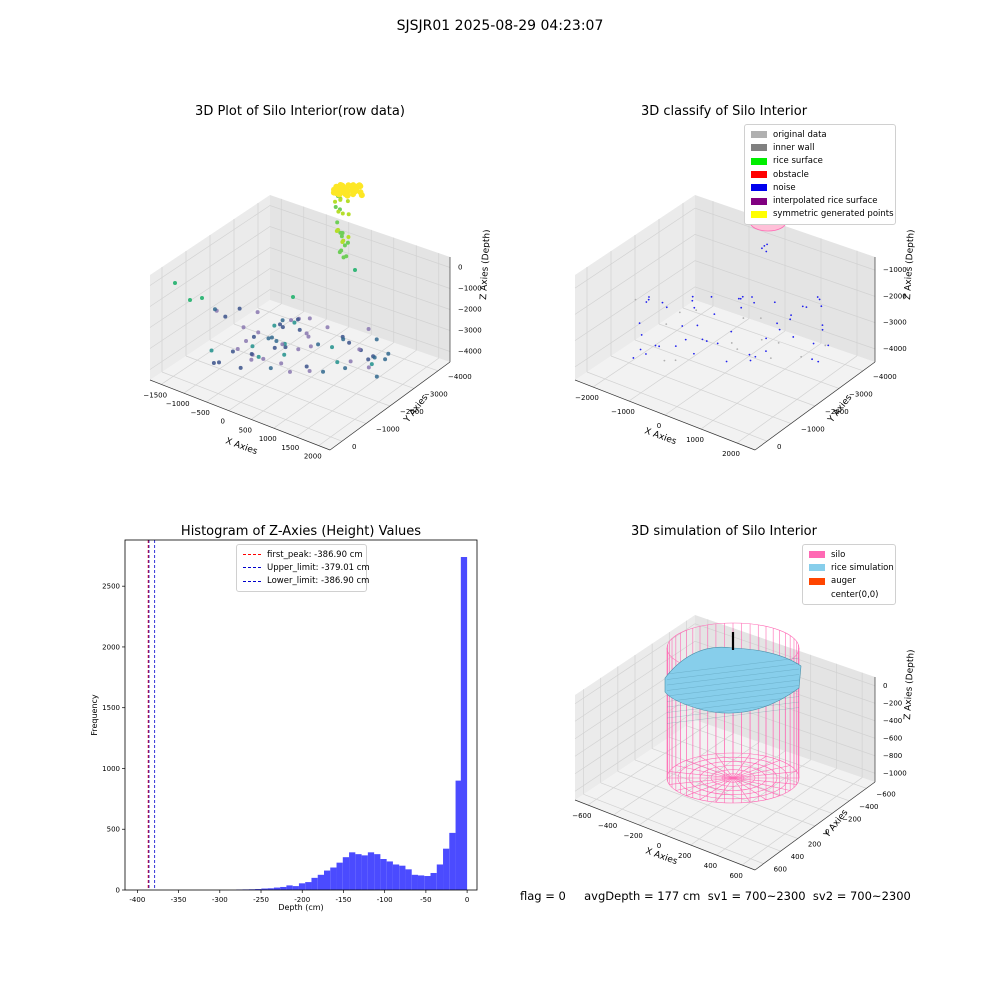 This screenshot has width=1000, height=1000. What do you see at coordinates (484, 264) in the screenshot?
I see `raw-z-axis-label: Z Axies (Depth)` at bounding box center [484, 264].